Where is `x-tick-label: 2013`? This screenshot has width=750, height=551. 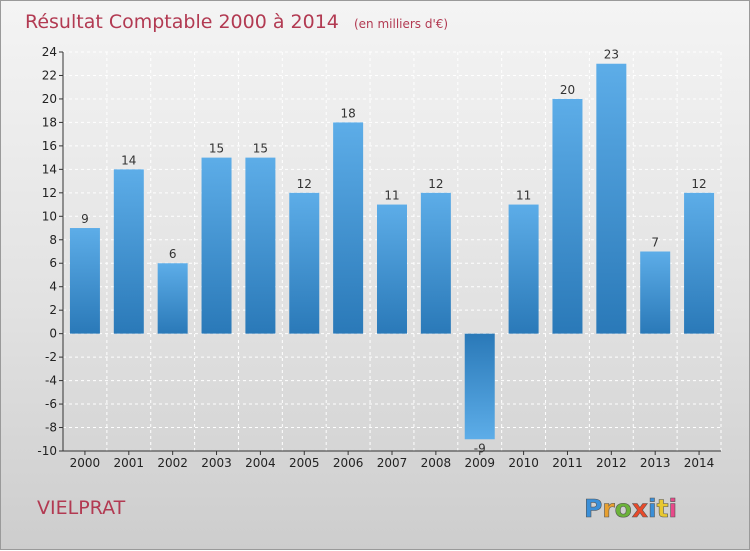
x-tick-label: 2013 is located at coordinates (655, 463).